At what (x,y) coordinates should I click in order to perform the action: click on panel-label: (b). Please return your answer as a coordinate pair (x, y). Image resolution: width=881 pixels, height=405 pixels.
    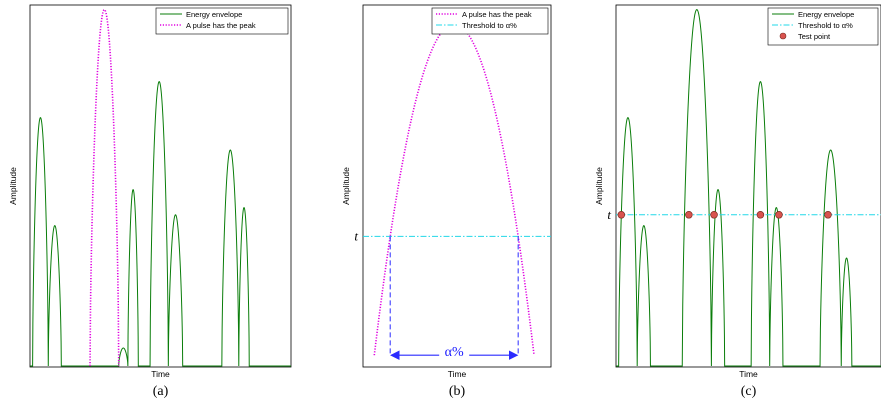
    Looking at the image, I should click on (457, 391).